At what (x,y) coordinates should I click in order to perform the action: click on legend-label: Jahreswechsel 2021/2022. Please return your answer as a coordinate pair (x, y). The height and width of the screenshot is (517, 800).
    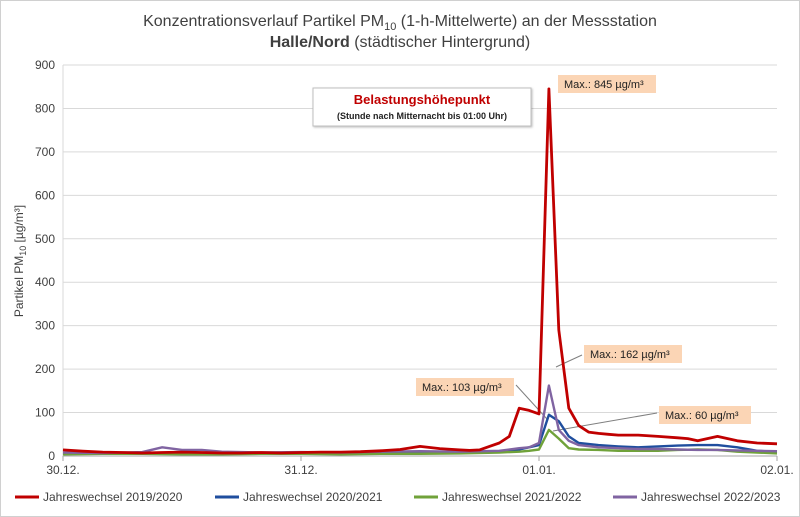
    Looking at the image, I should click on (512, 497).